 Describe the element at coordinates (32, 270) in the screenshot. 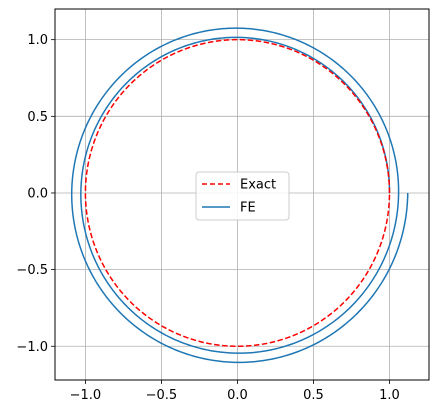

I see `y-tick-label: −0.5` at that location.